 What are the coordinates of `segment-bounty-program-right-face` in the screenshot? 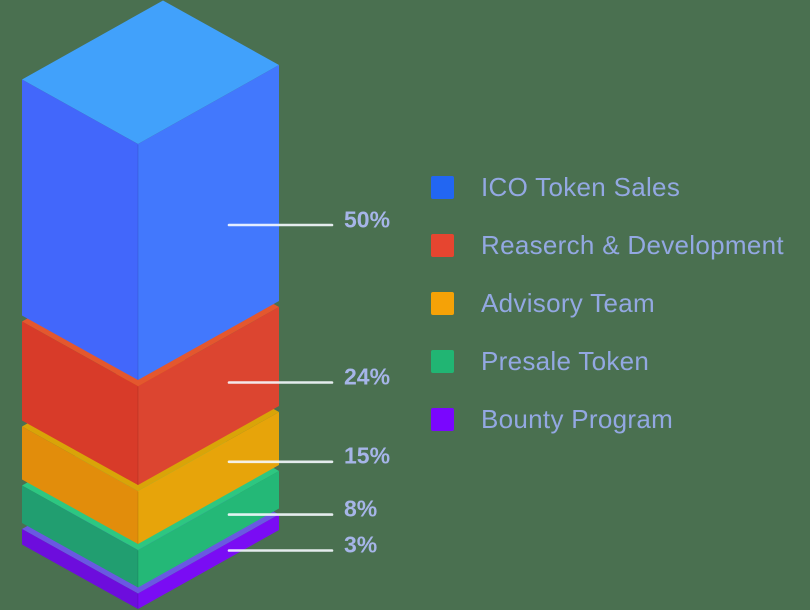 It's located at (208, 561).